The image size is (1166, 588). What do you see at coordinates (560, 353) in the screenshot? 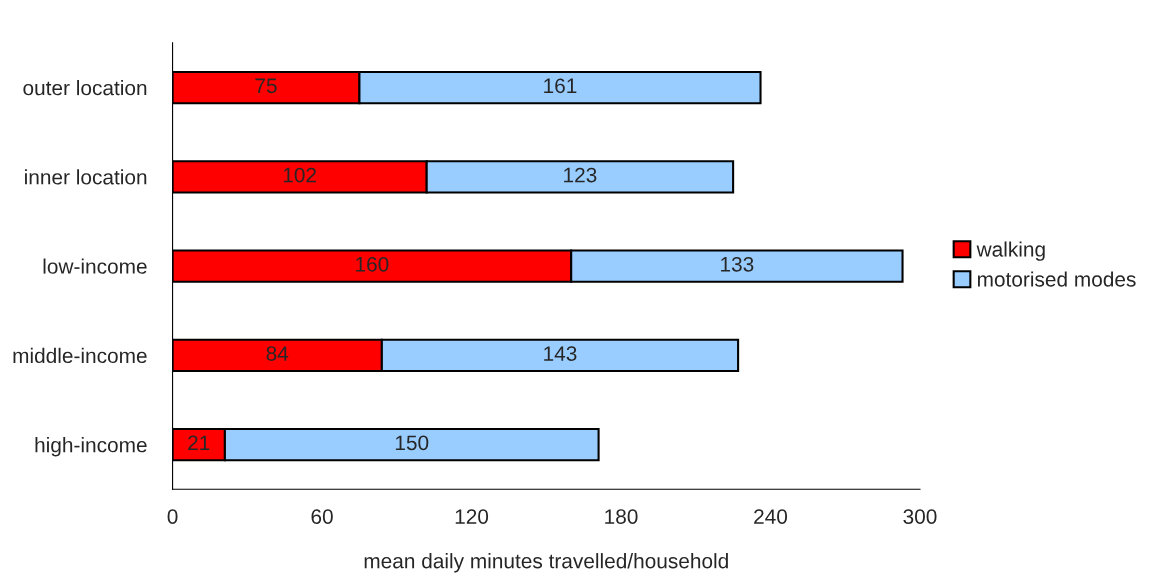
I see `data-label: 143` at bounding box center [560, 353].